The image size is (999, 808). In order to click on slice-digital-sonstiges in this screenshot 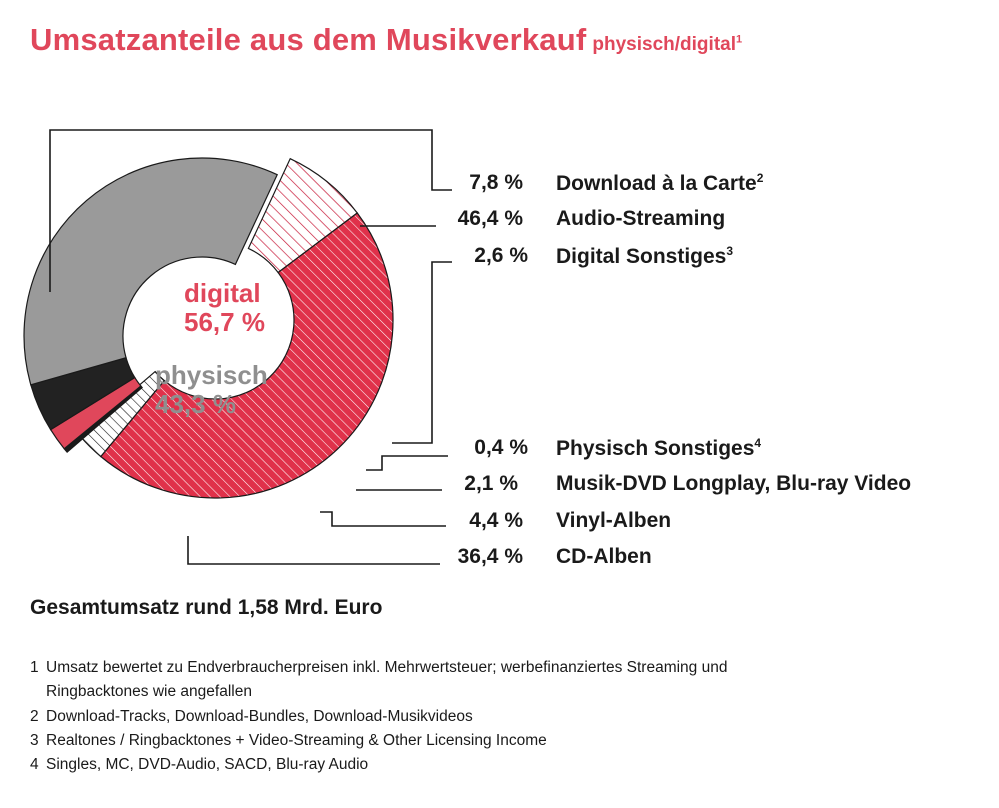, I will do `click(122, 414)`.